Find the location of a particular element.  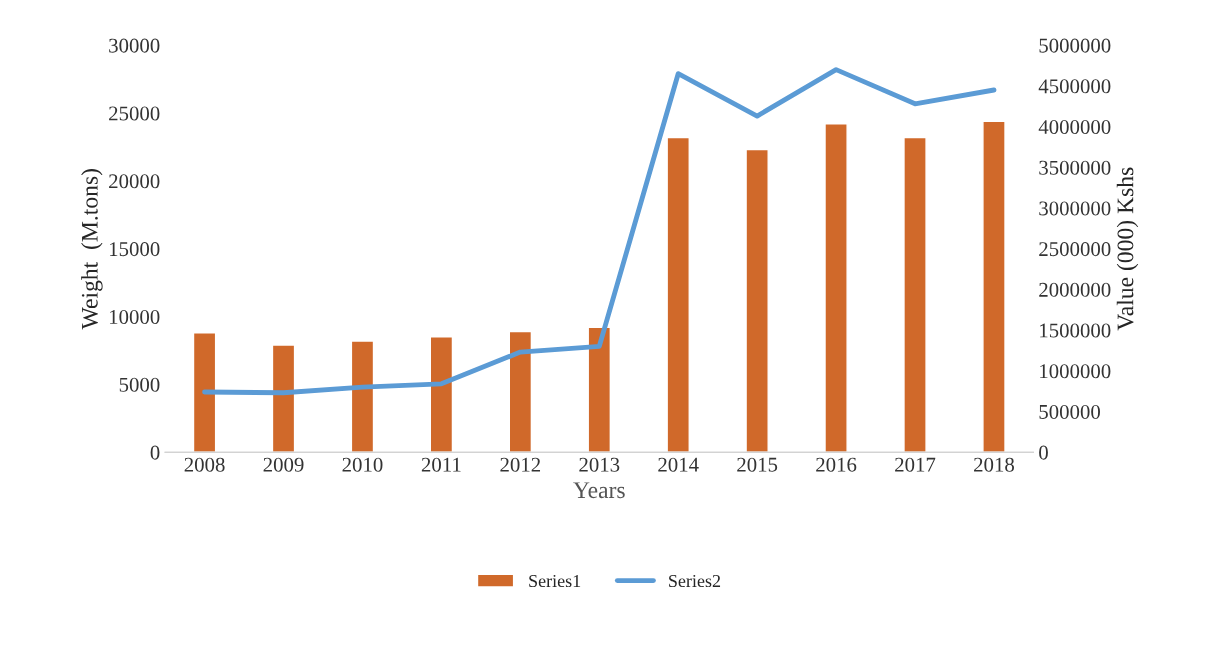

y2-tick-label: 1500000 is located at coordinates (1075, 330).